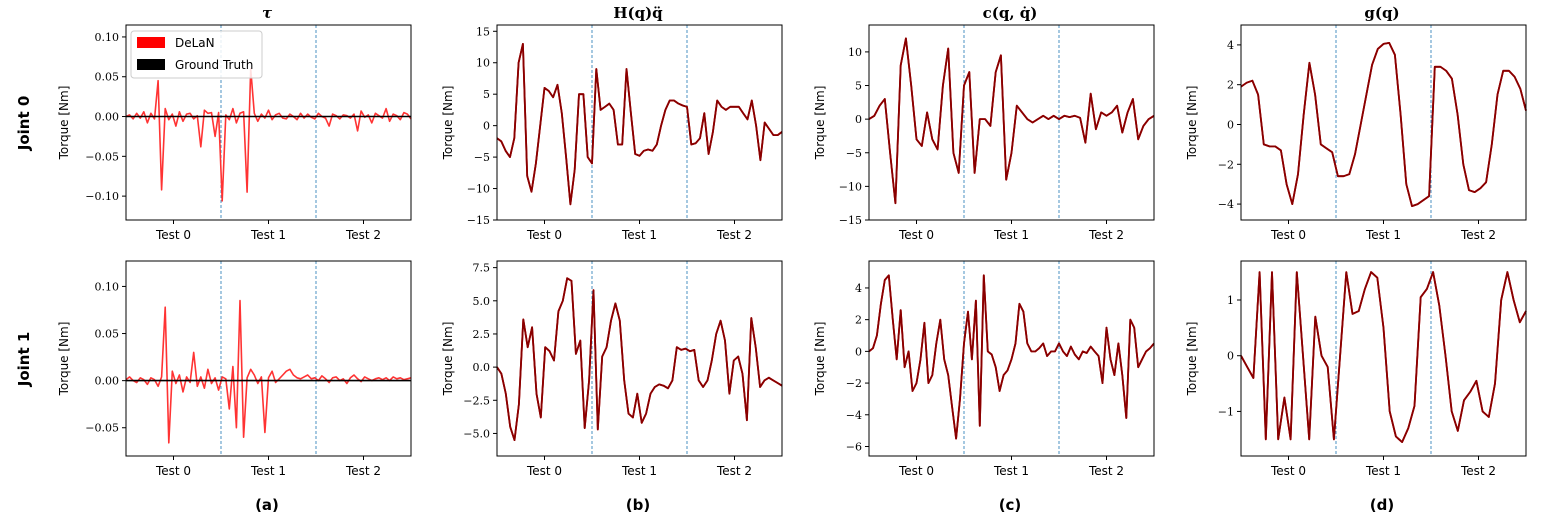 This screenshot has height=519, width=1558. I want to click on legend-label-delan: DeLaN, so click(195, 43).